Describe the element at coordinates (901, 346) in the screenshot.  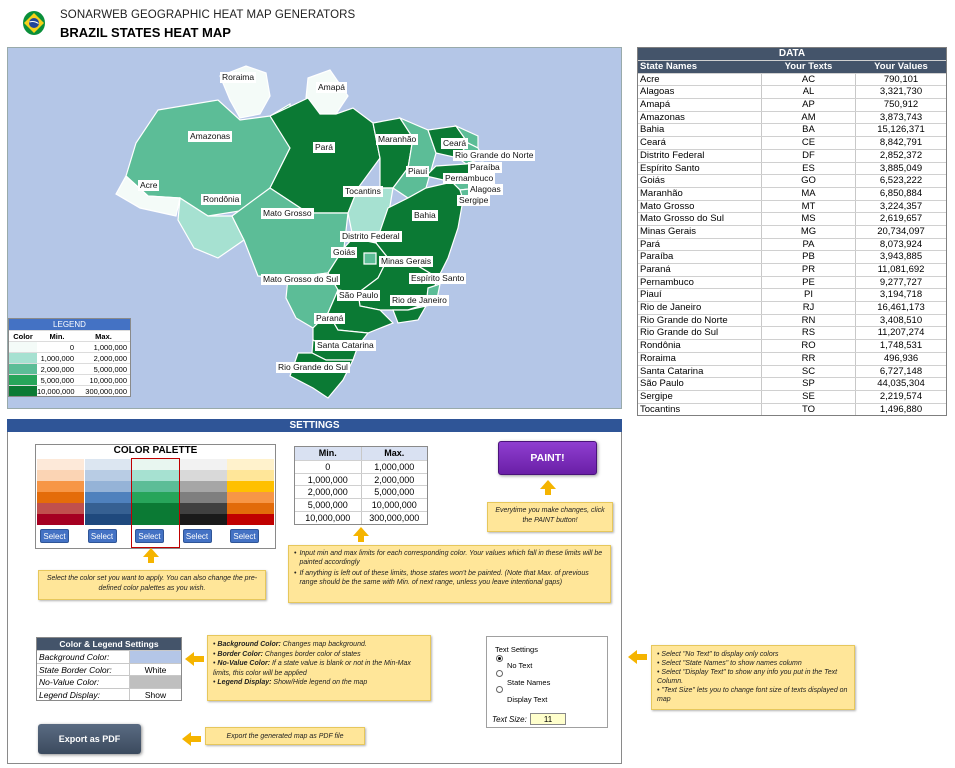
I see `value-cell: 1,748,531` at that location.